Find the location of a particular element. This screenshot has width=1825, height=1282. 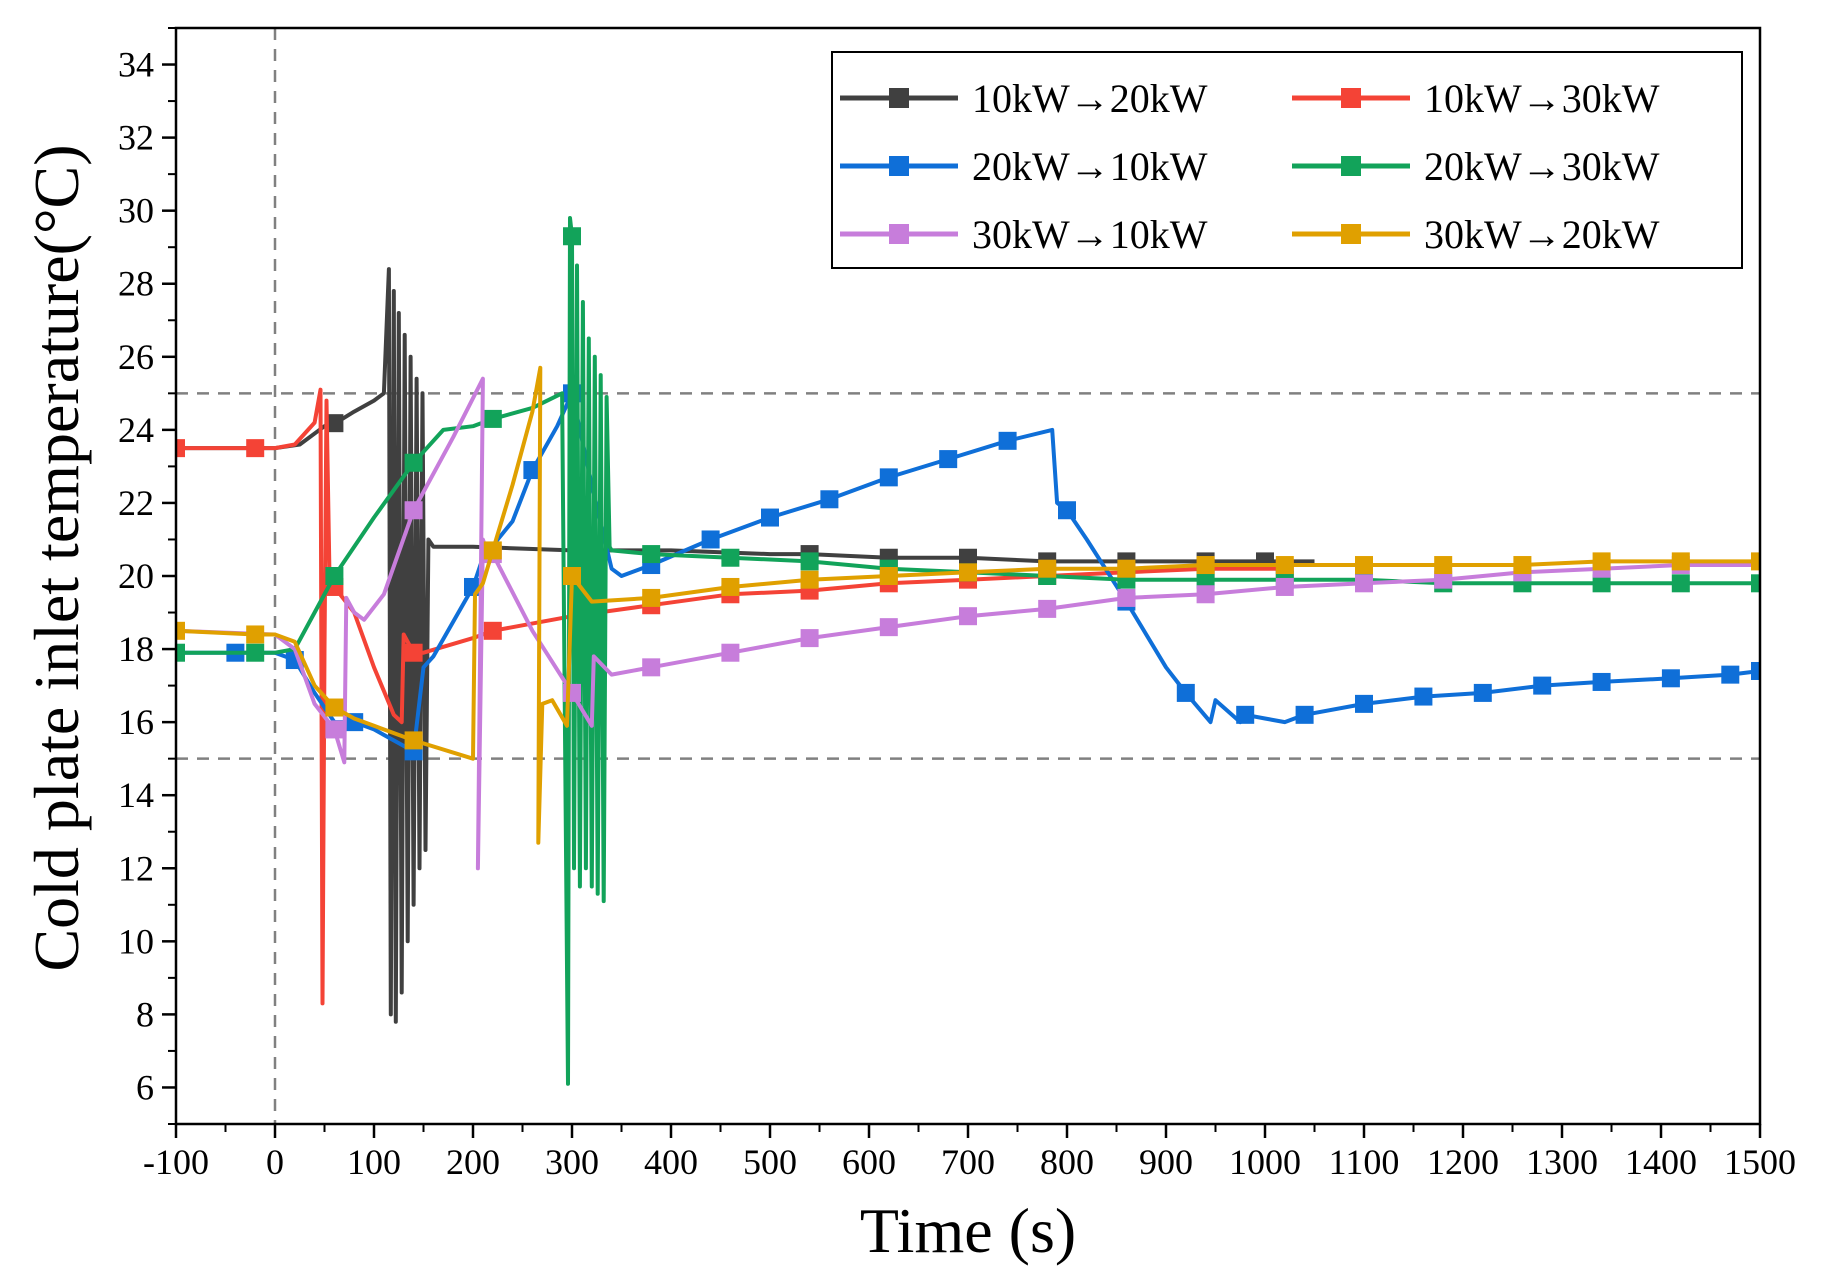

legend-item: 30kW→10kW is located at coordinates (1024, 234).